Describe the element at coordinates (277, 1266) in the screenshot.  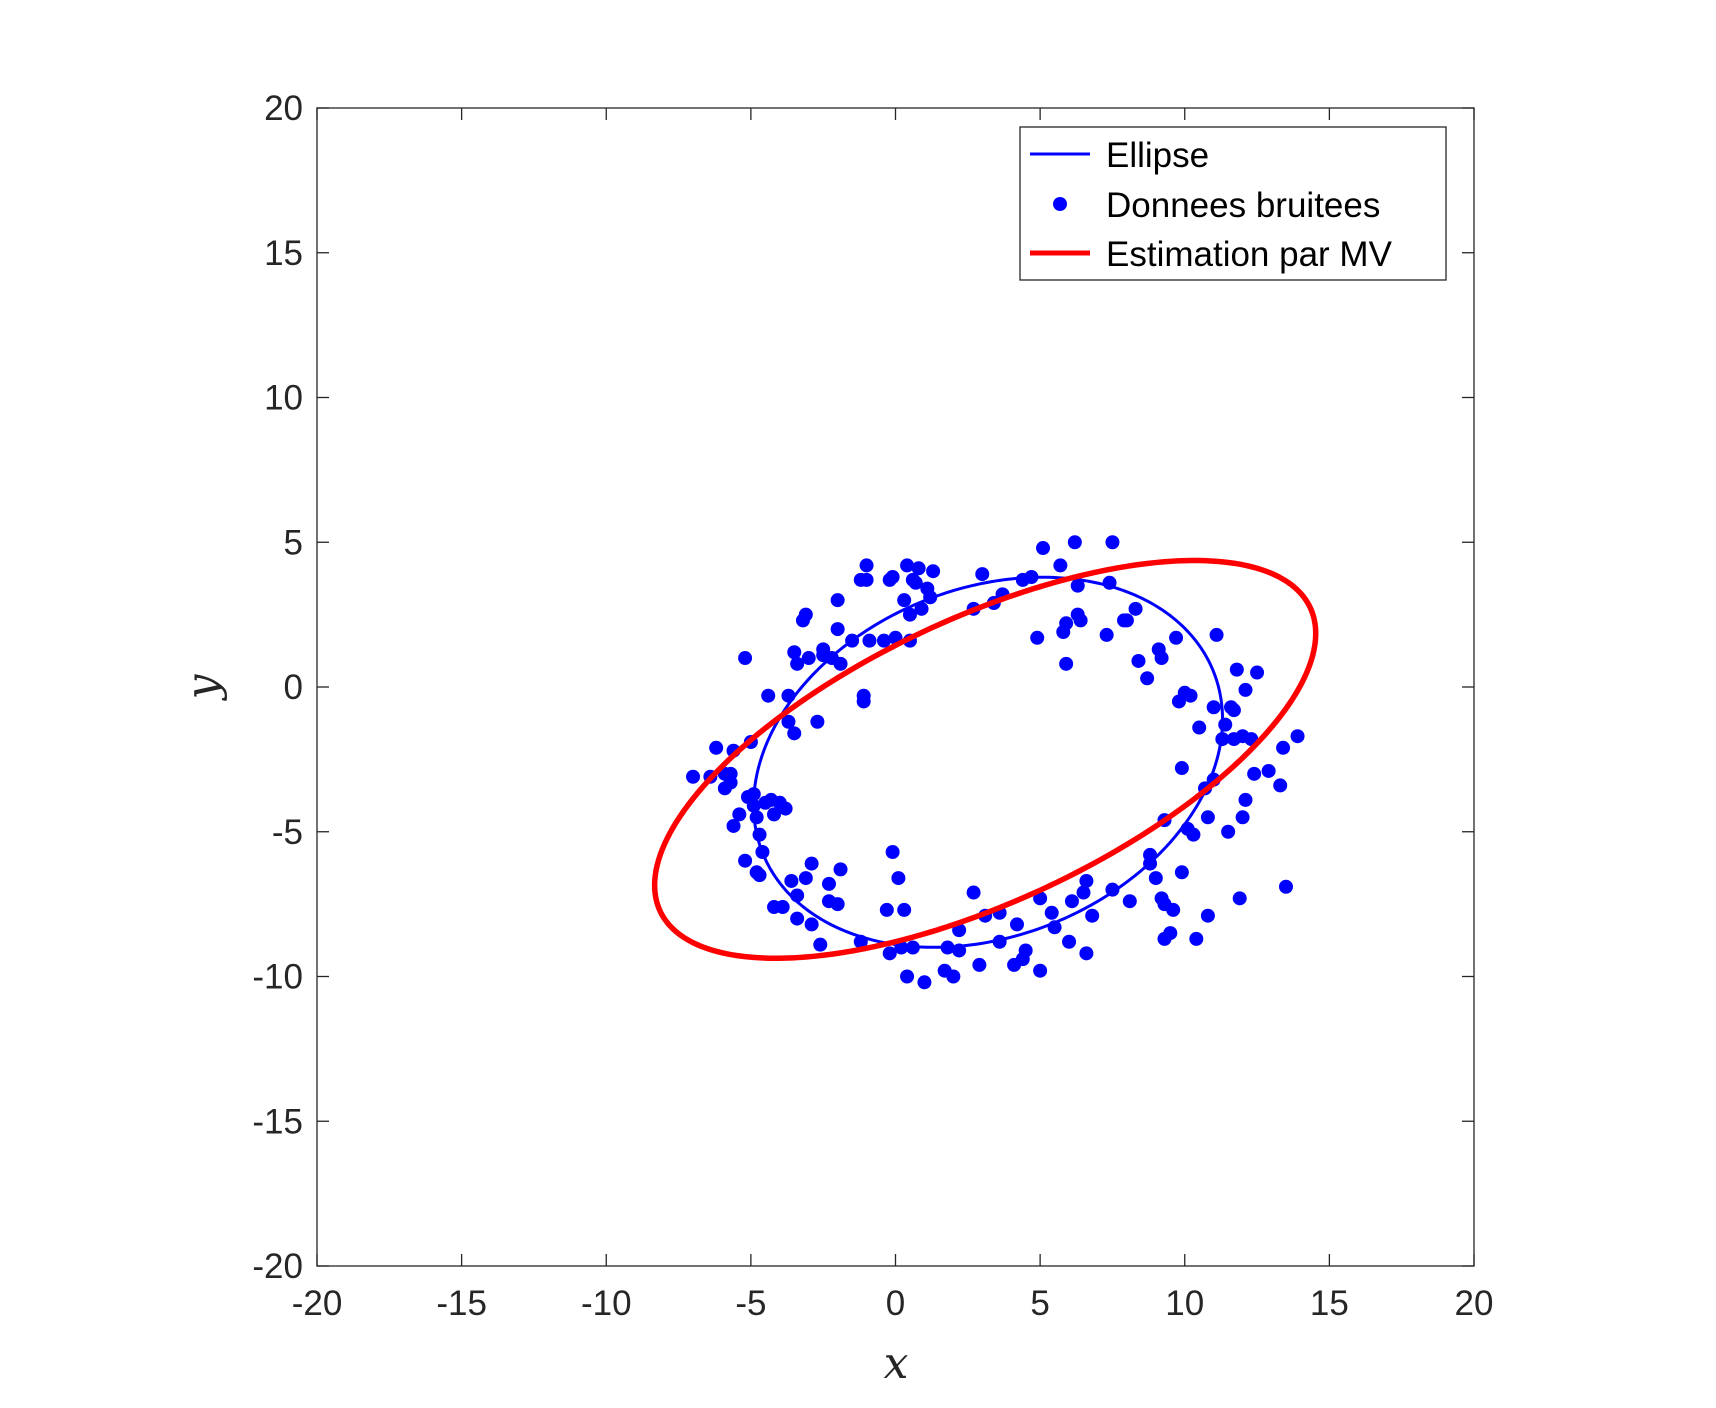
I see `y-tick-label: -20` at that location.